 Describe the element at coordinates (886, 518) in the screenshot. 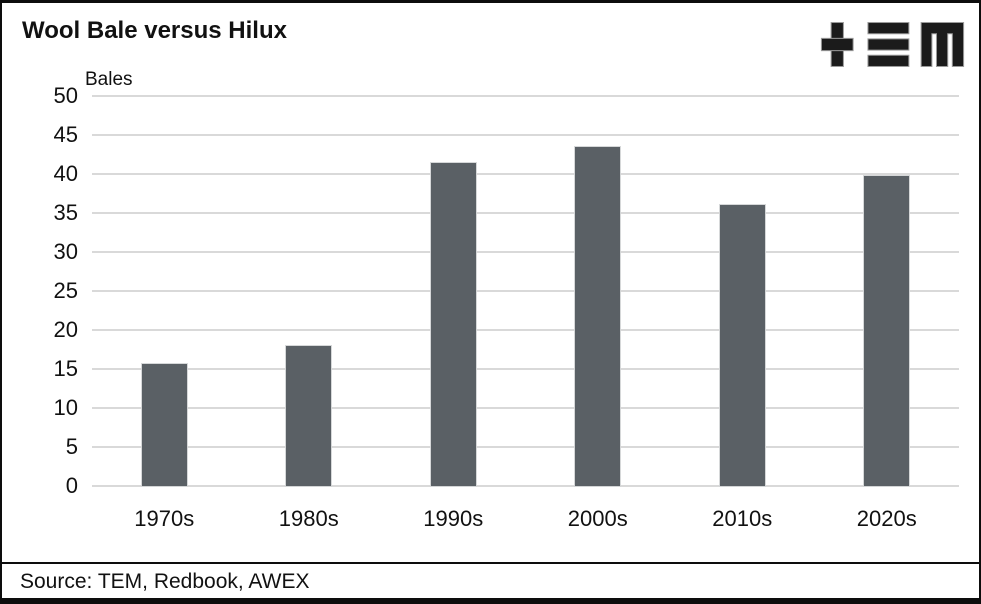

I see `x-tick-2020s: 2020s` at that location.